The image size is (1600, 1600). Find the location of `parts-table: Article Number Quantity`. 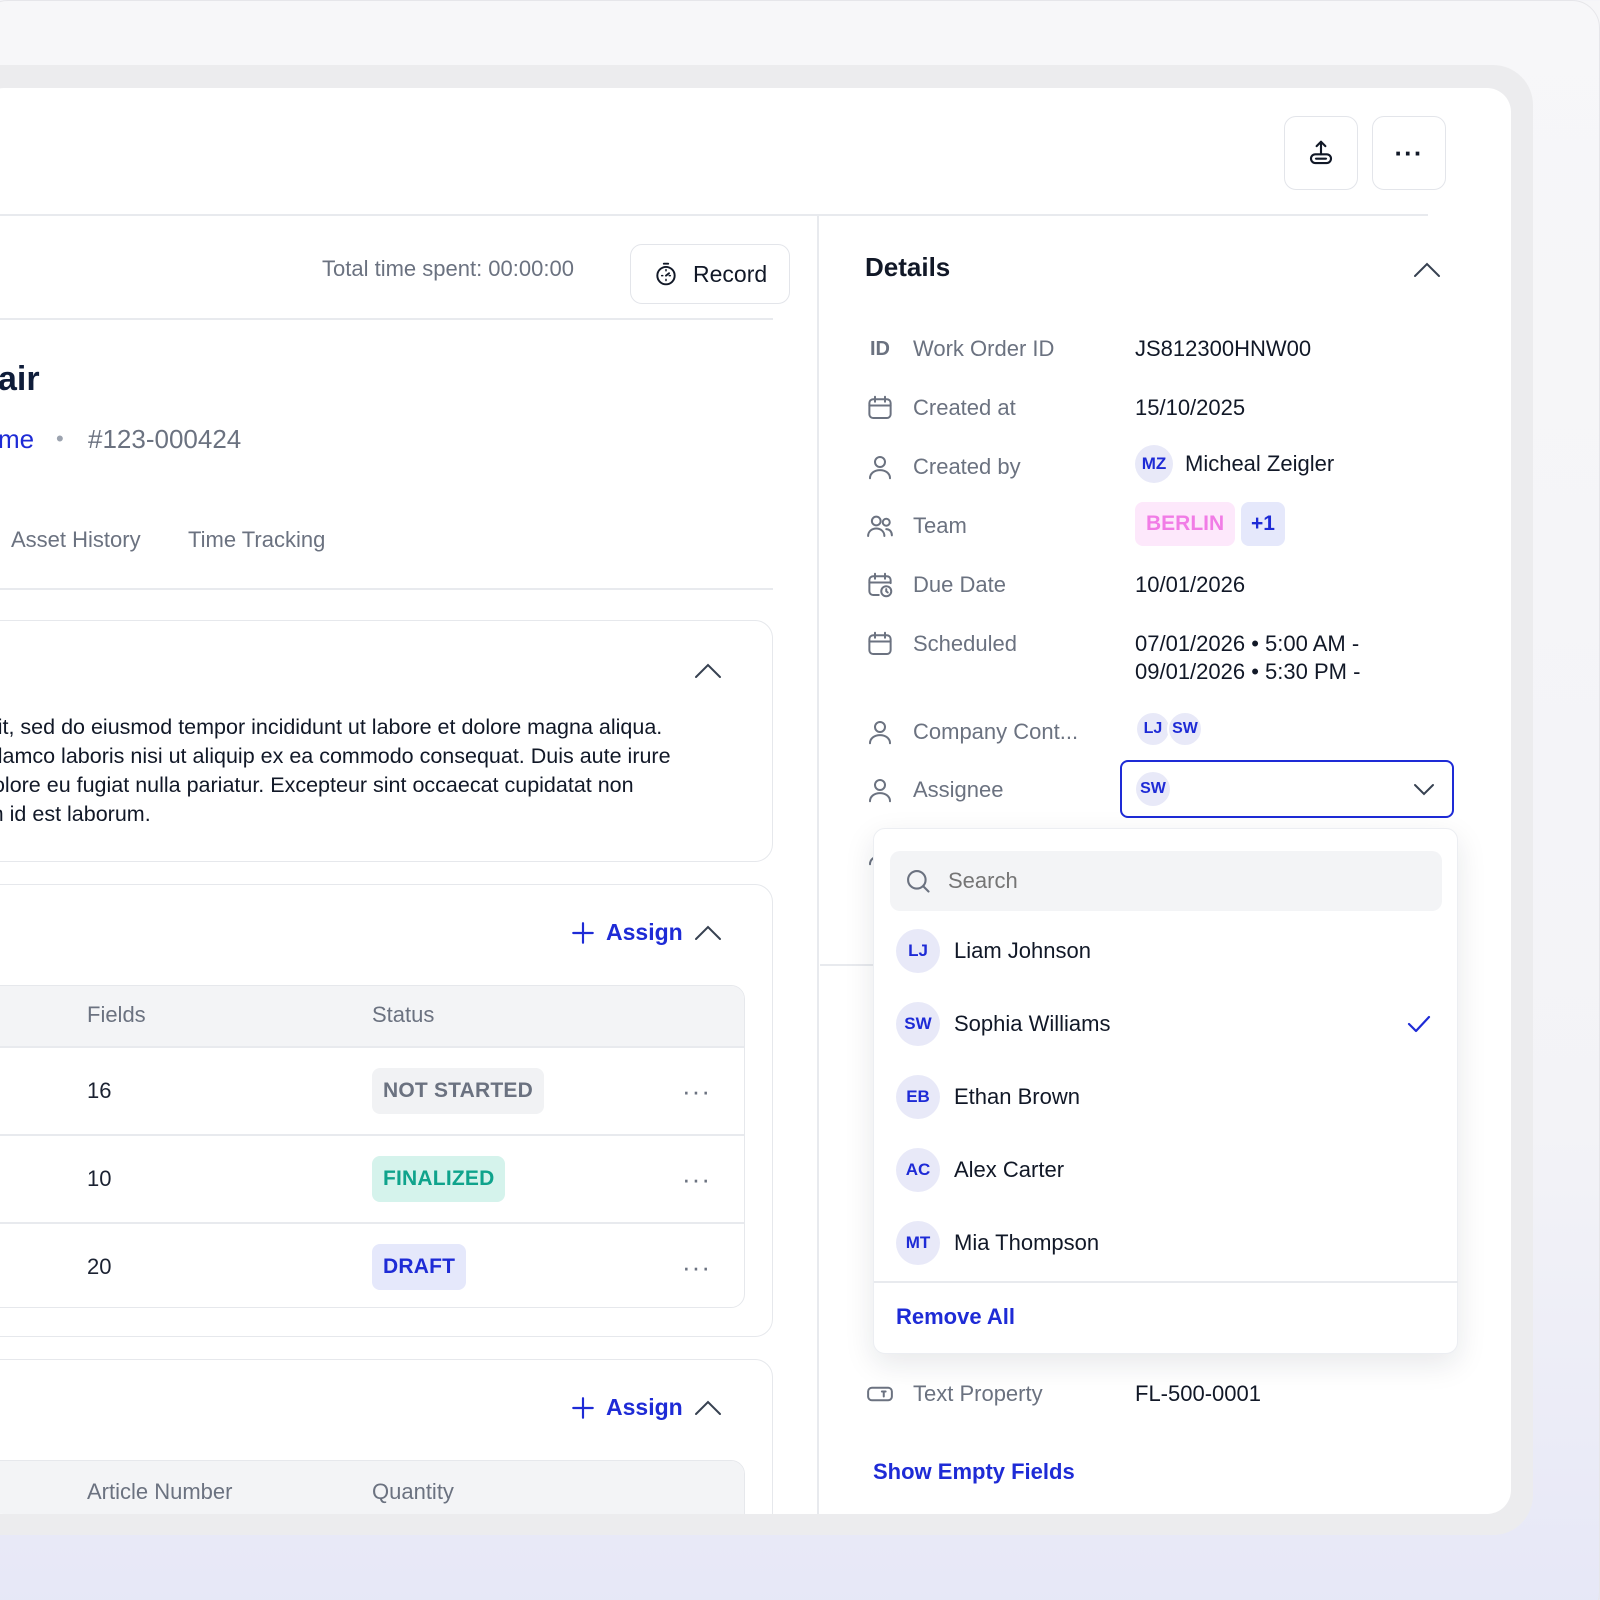

parts-table: Article Number Quantity is located at coordinates (372, 1487).